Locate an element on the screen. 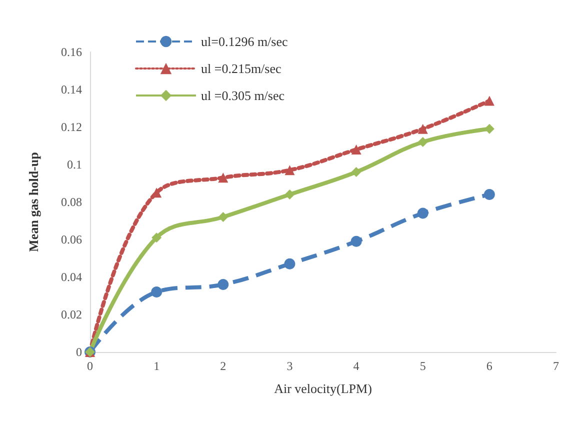 The image size is (574, 441). y-axis-title: Mean gas hold-up is located at coordinates (33, 202).